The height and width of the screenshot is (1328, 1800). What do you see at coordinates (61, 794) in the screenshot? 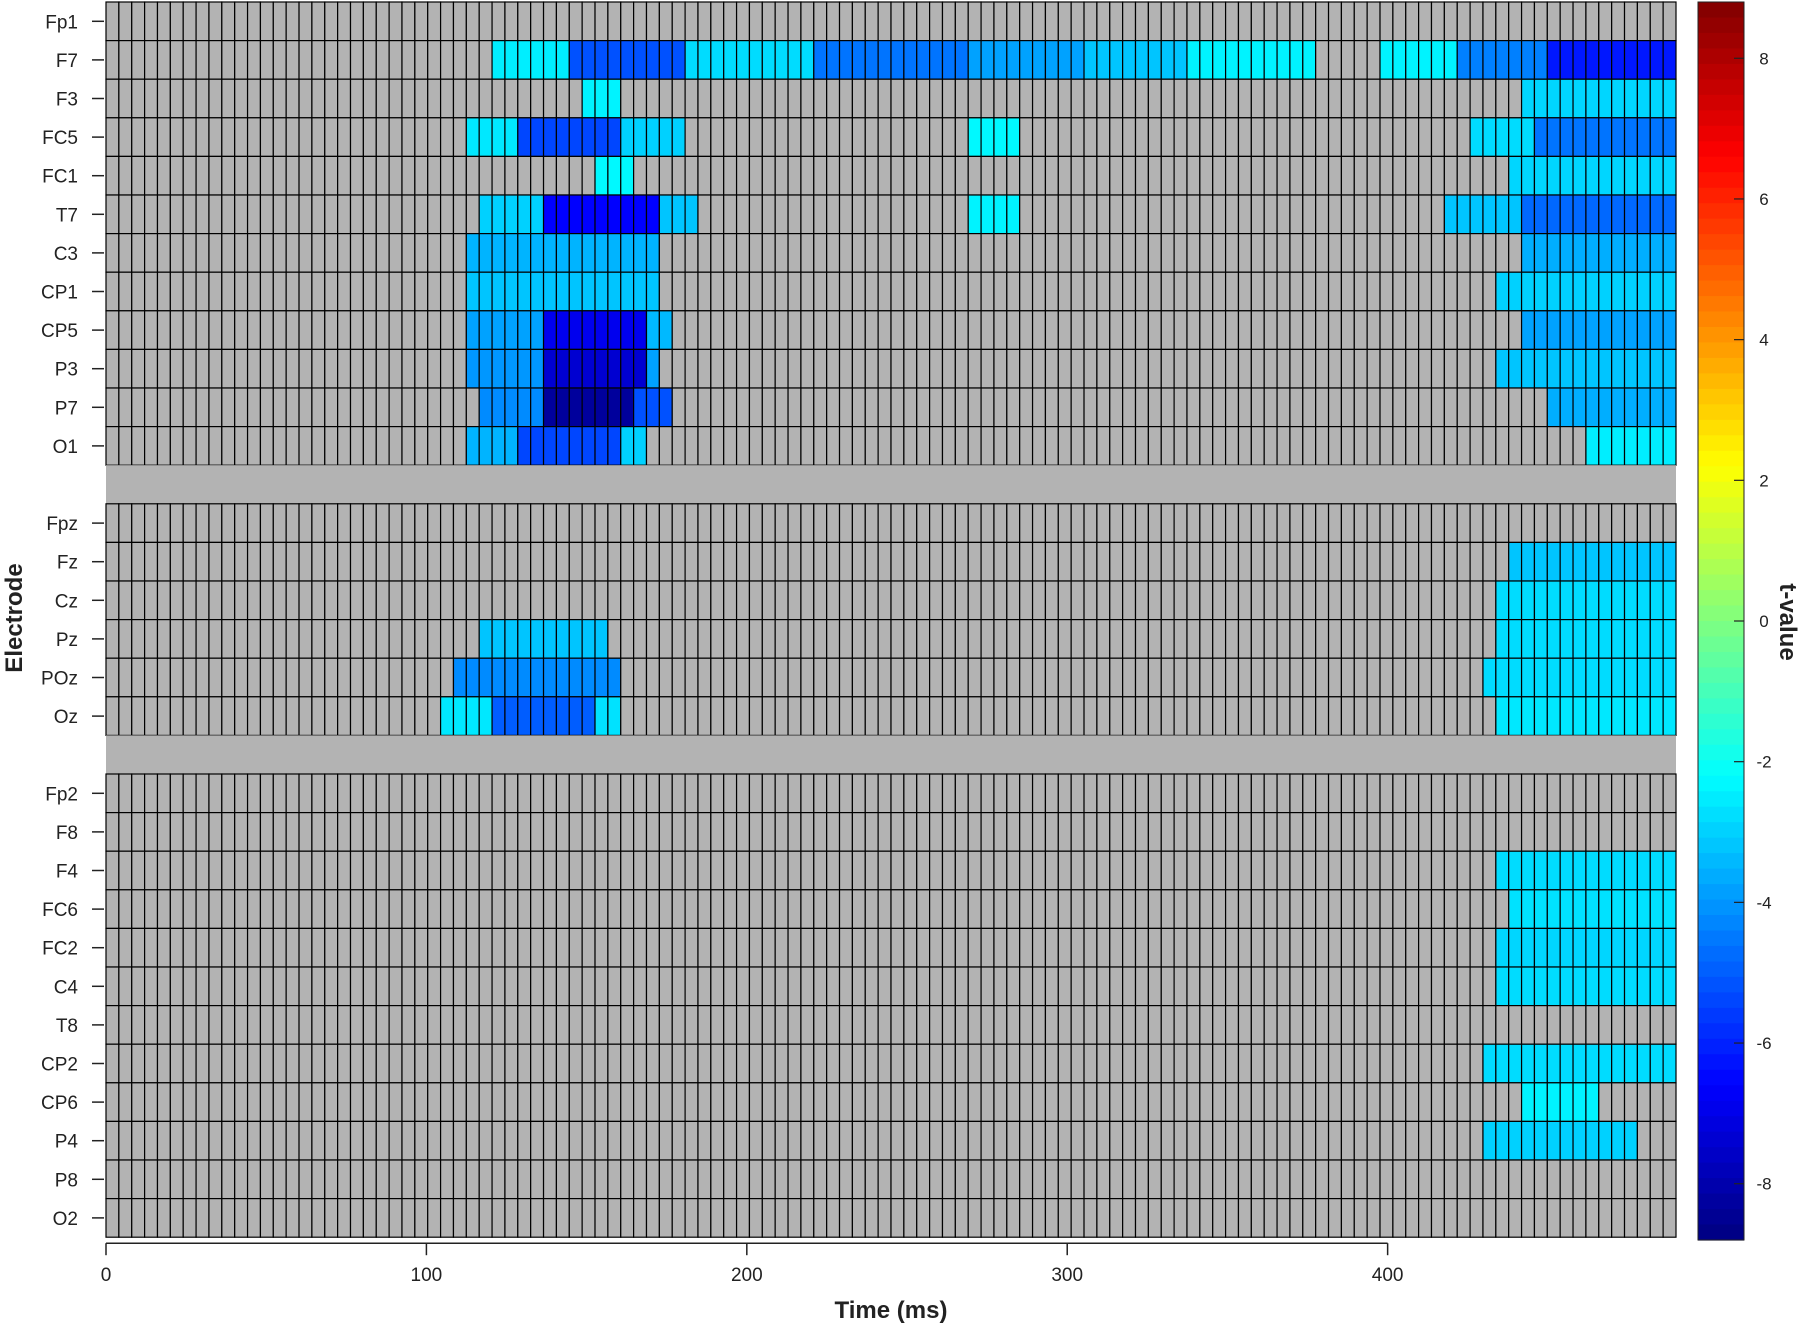
I see `y-tick-label: Fp2` at bounding box center [61, 794].